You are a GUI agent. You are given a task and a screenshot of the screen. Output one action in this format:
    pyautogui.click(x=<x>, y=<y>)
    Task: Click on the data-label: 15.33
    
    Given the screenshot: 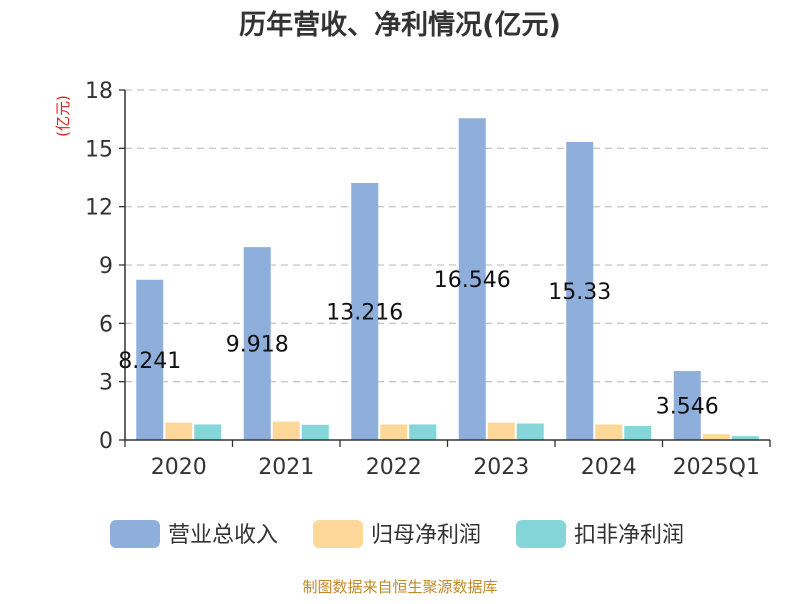 What is the action you would take?
    pyautogui.click(x=579, y=292)
    